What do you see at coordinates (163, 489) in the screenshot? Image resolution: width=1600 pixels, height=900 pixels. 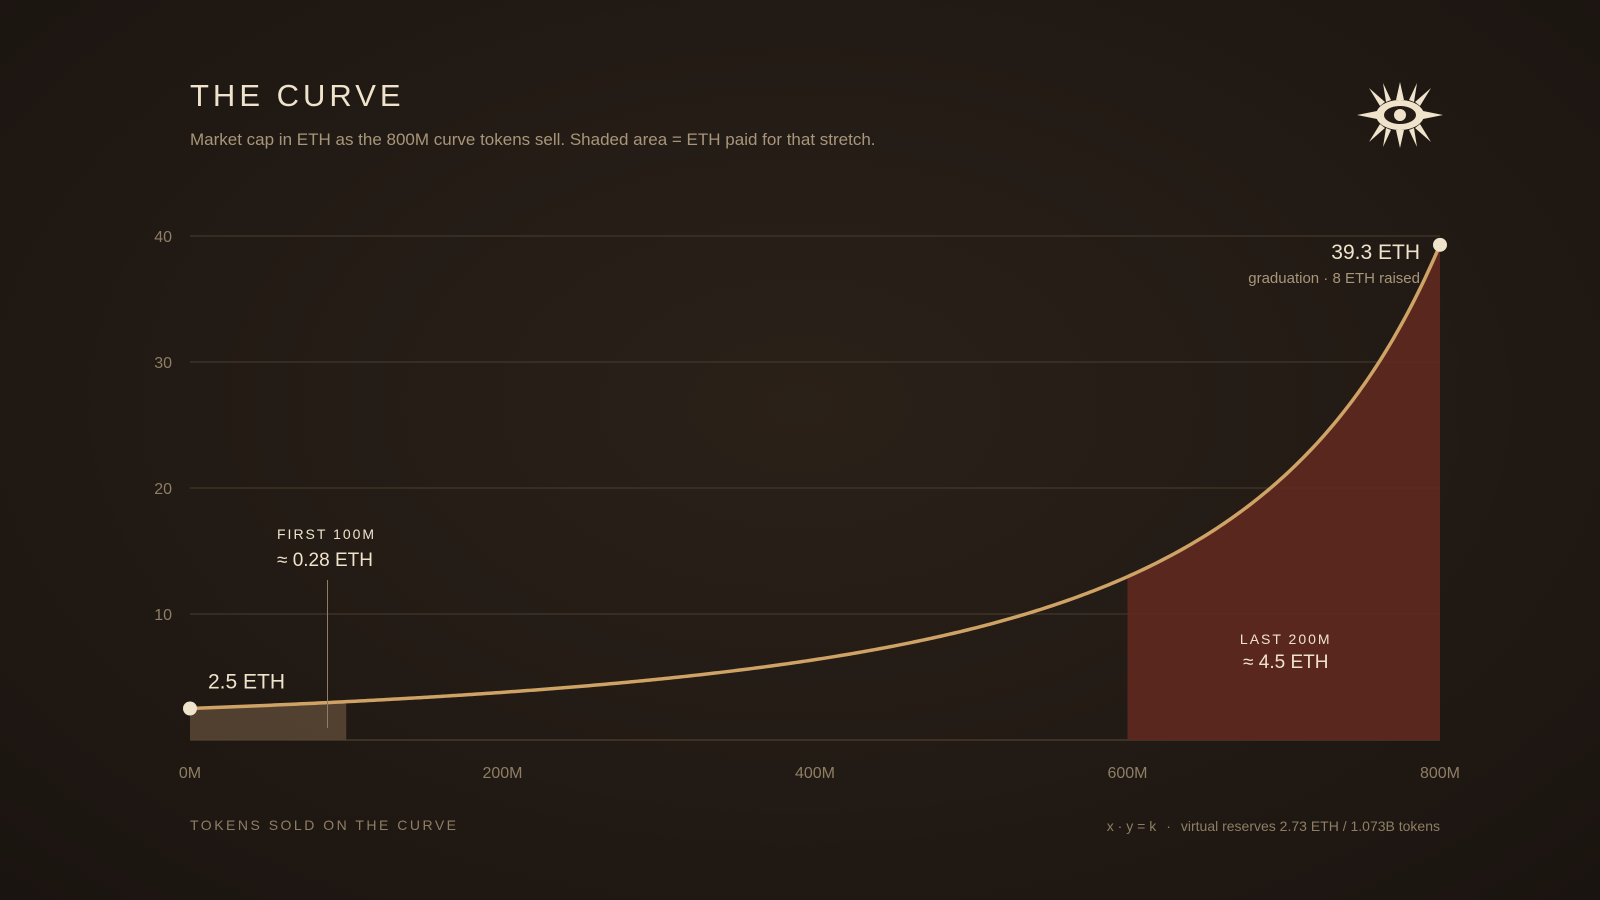 I see `y-tick-label: 20` at bounding box center [163, 489].